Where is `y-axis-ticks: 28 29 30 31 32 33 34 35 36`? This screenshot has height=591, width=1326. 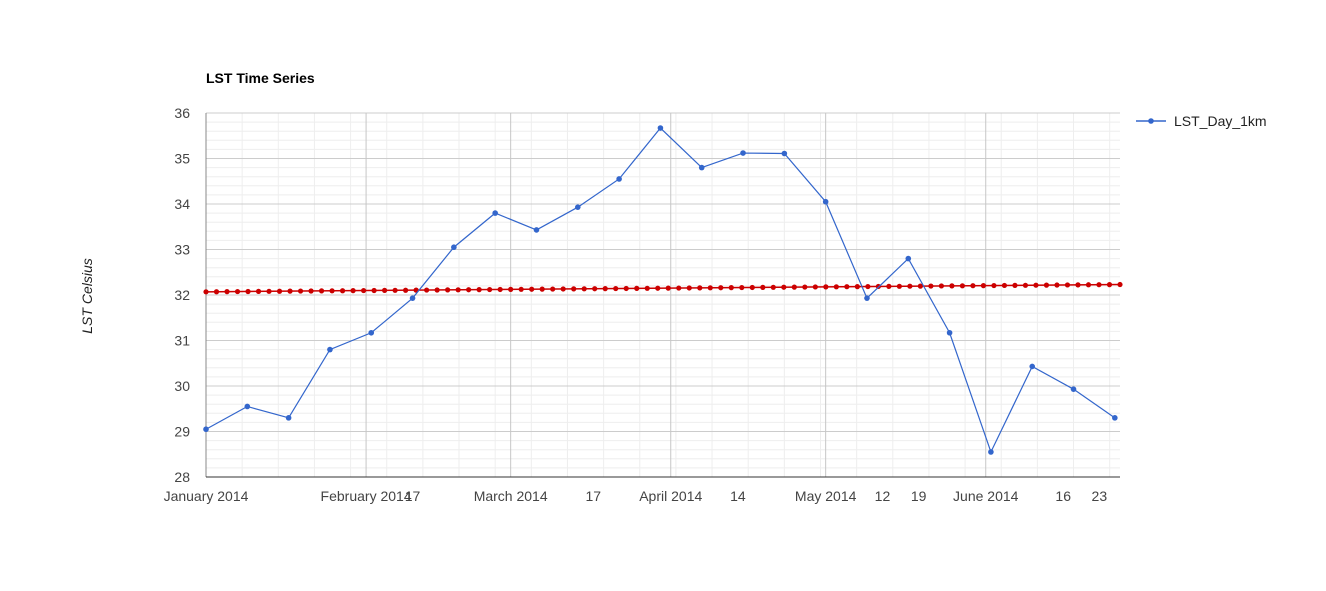
y-axis-ticks: 28 29 30 31 32 33 34 35 36 is located at coordinates (182, 295).